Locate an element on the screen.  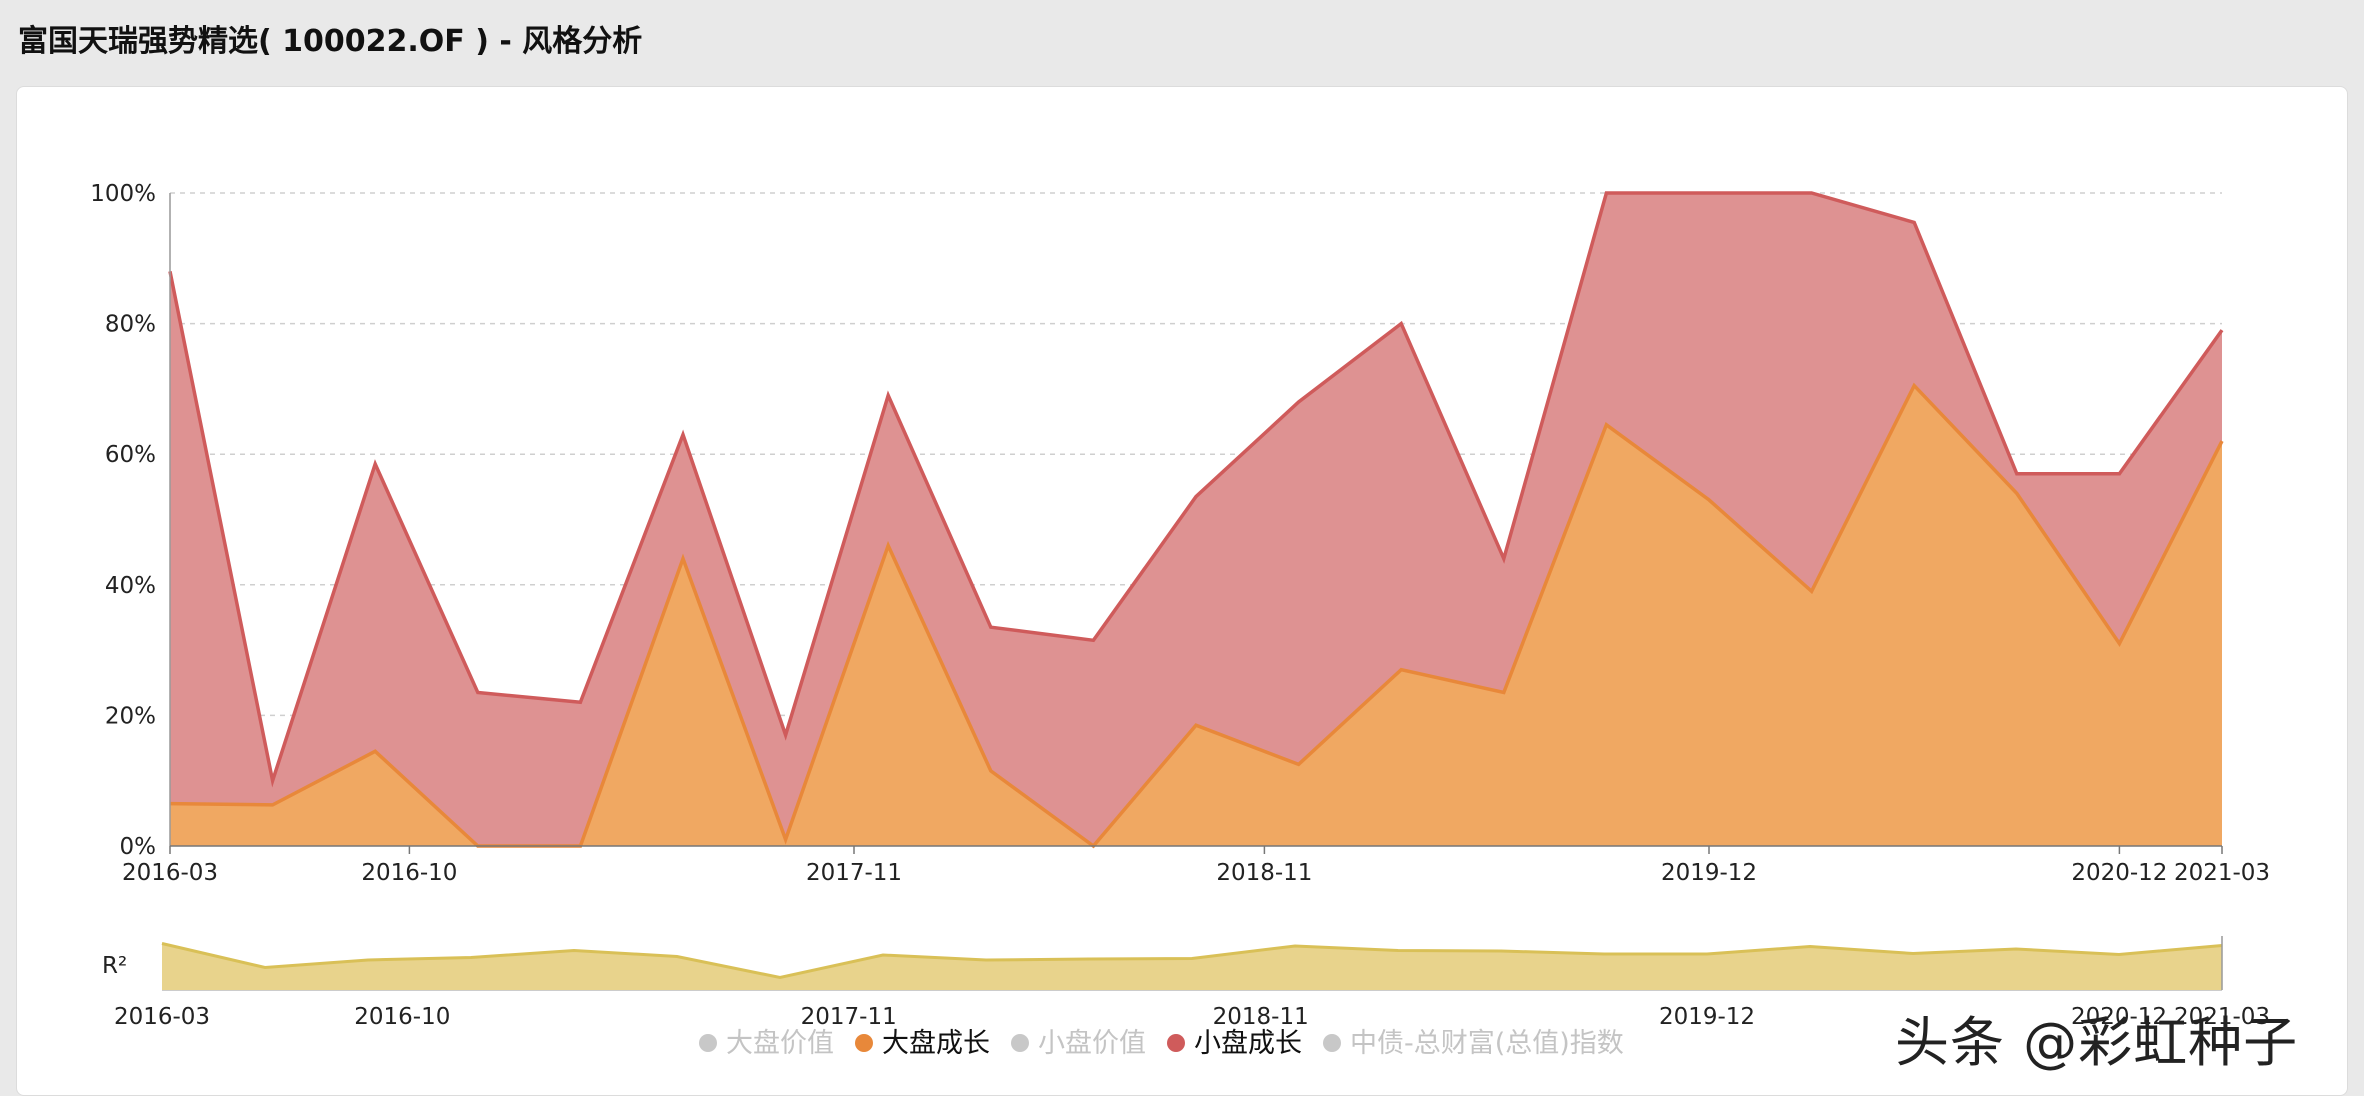
x-tick-label: 2018-11 is located at coordinates (1264, 873).